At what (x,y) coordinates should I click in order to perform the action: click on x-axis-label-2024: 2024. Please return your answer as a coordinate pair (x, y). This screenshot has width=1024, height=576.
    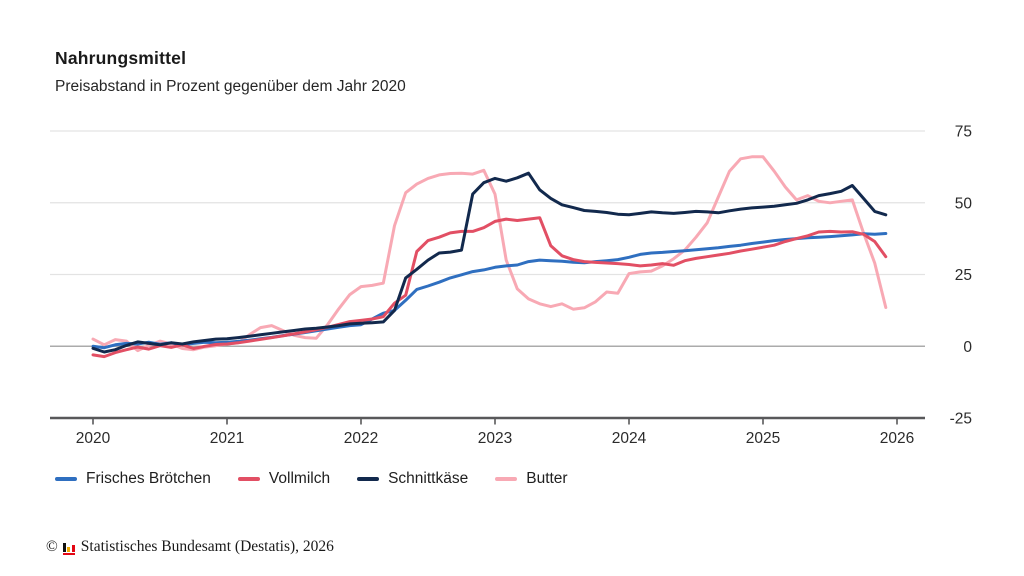
    Looking at the image, I should click on (629, 438).